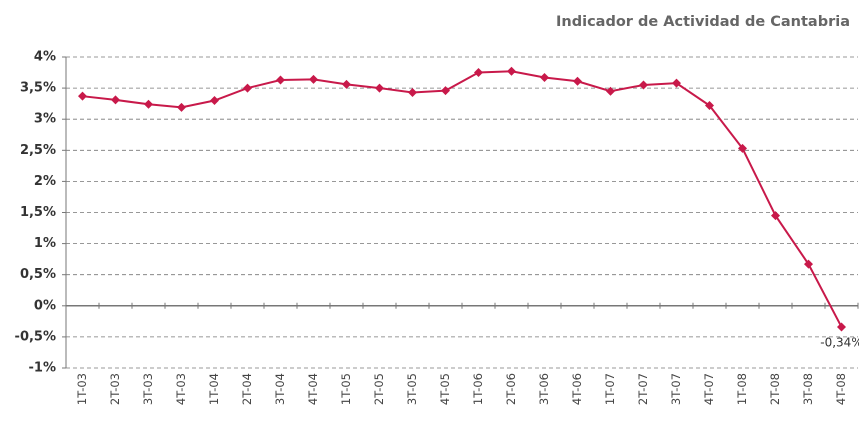 The width and height of the screenshot is (859, 421). What do you see at coordinates (313, 389) in the screenshot?
I see `x-tick-label: 4T-04` at bounding box center [313, 389].